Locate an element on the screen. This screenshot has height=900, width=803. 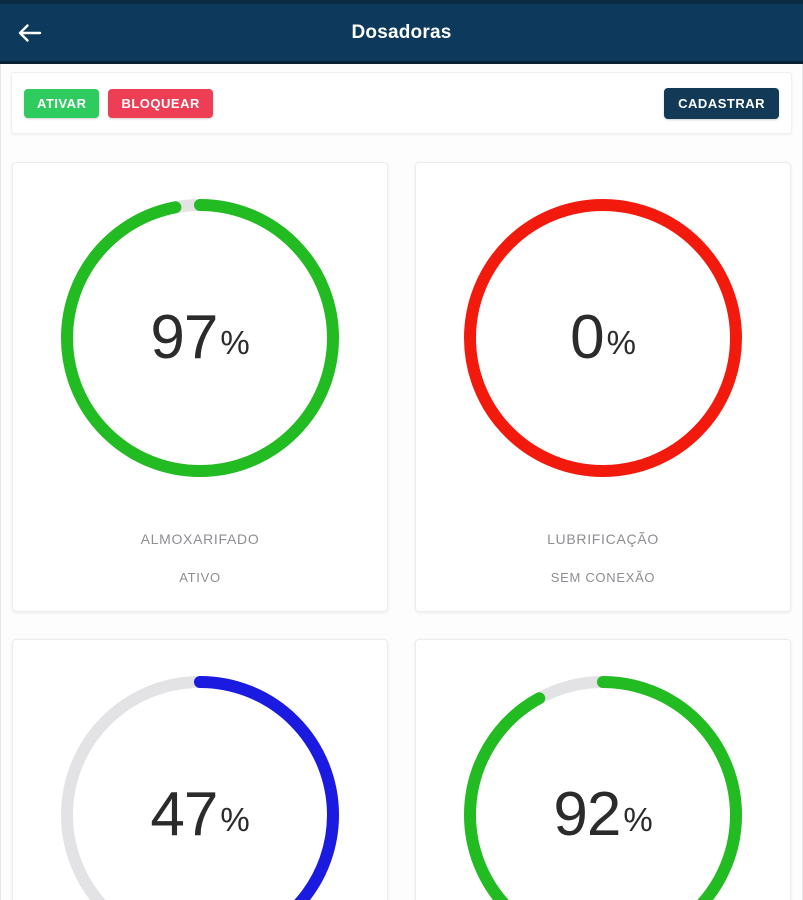
gauge-chart: 0 % is located at coordinates (603, 338).